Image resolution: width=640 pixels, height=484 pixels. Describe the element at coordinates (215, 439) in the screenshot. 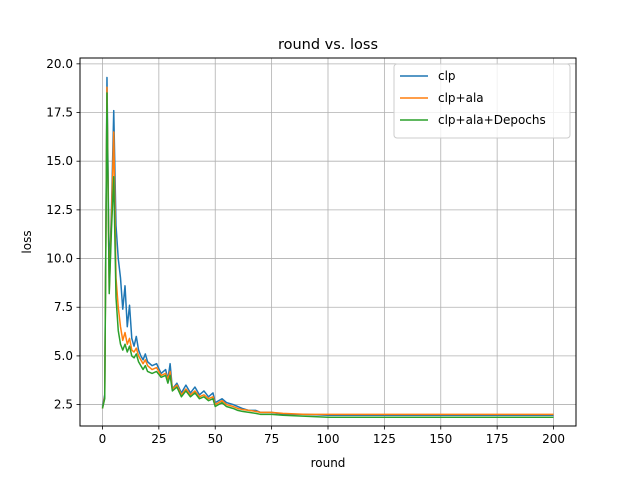

I see `x-tick-label: 50` at that location.